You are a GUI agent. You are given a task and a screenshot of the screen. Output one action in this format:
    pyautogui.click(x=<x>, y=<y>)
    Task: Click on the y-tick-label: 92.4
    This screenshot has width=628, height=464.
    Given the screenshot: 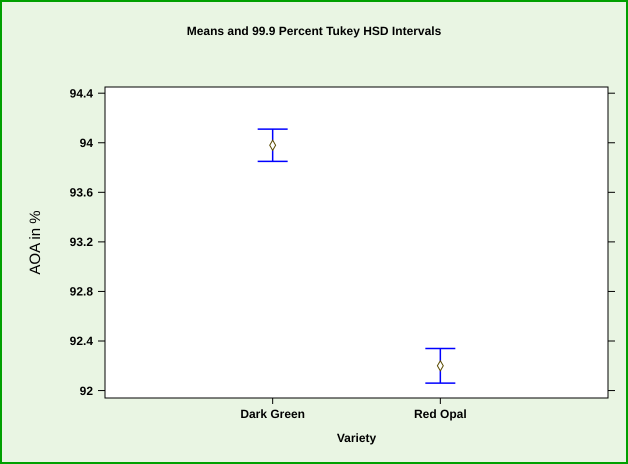 What is the action you would take?
    pyautogui.click(x=82, y=341)
    